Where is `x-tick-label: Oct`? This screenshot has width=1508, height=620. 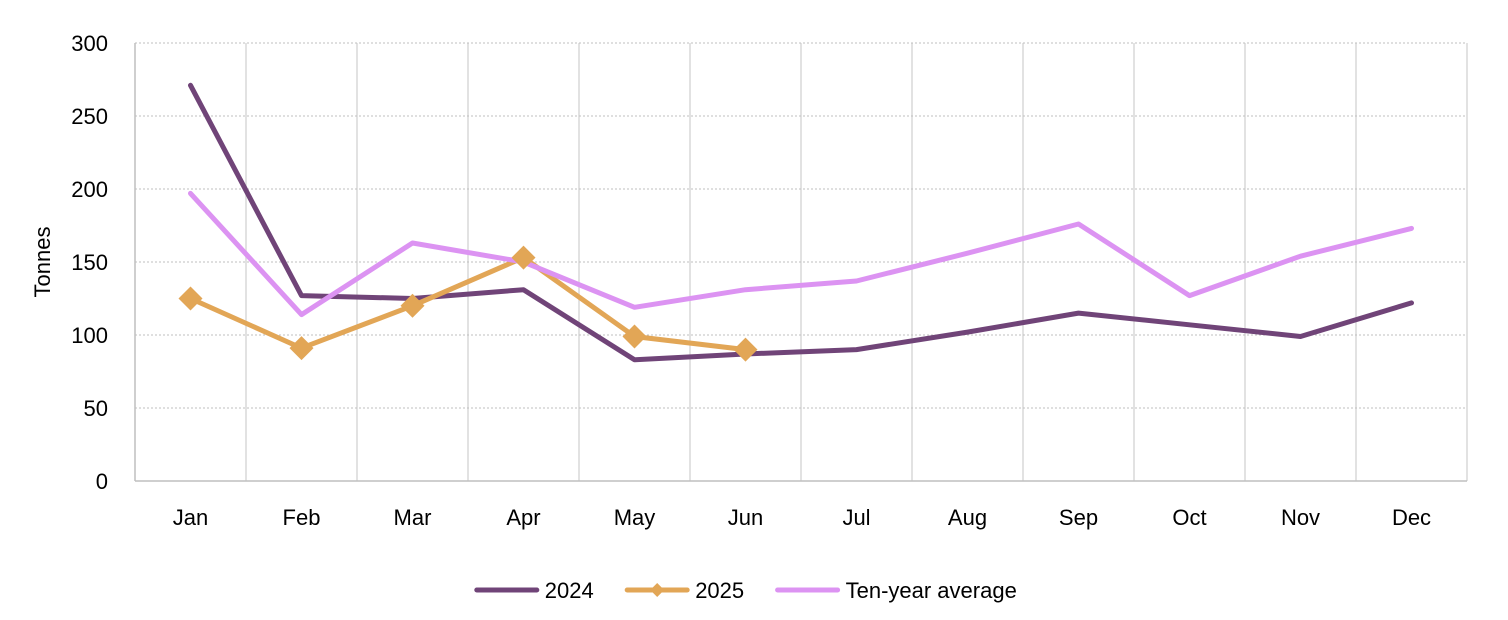
x-tick-label: Oct is located at coordinates (1189, 517).